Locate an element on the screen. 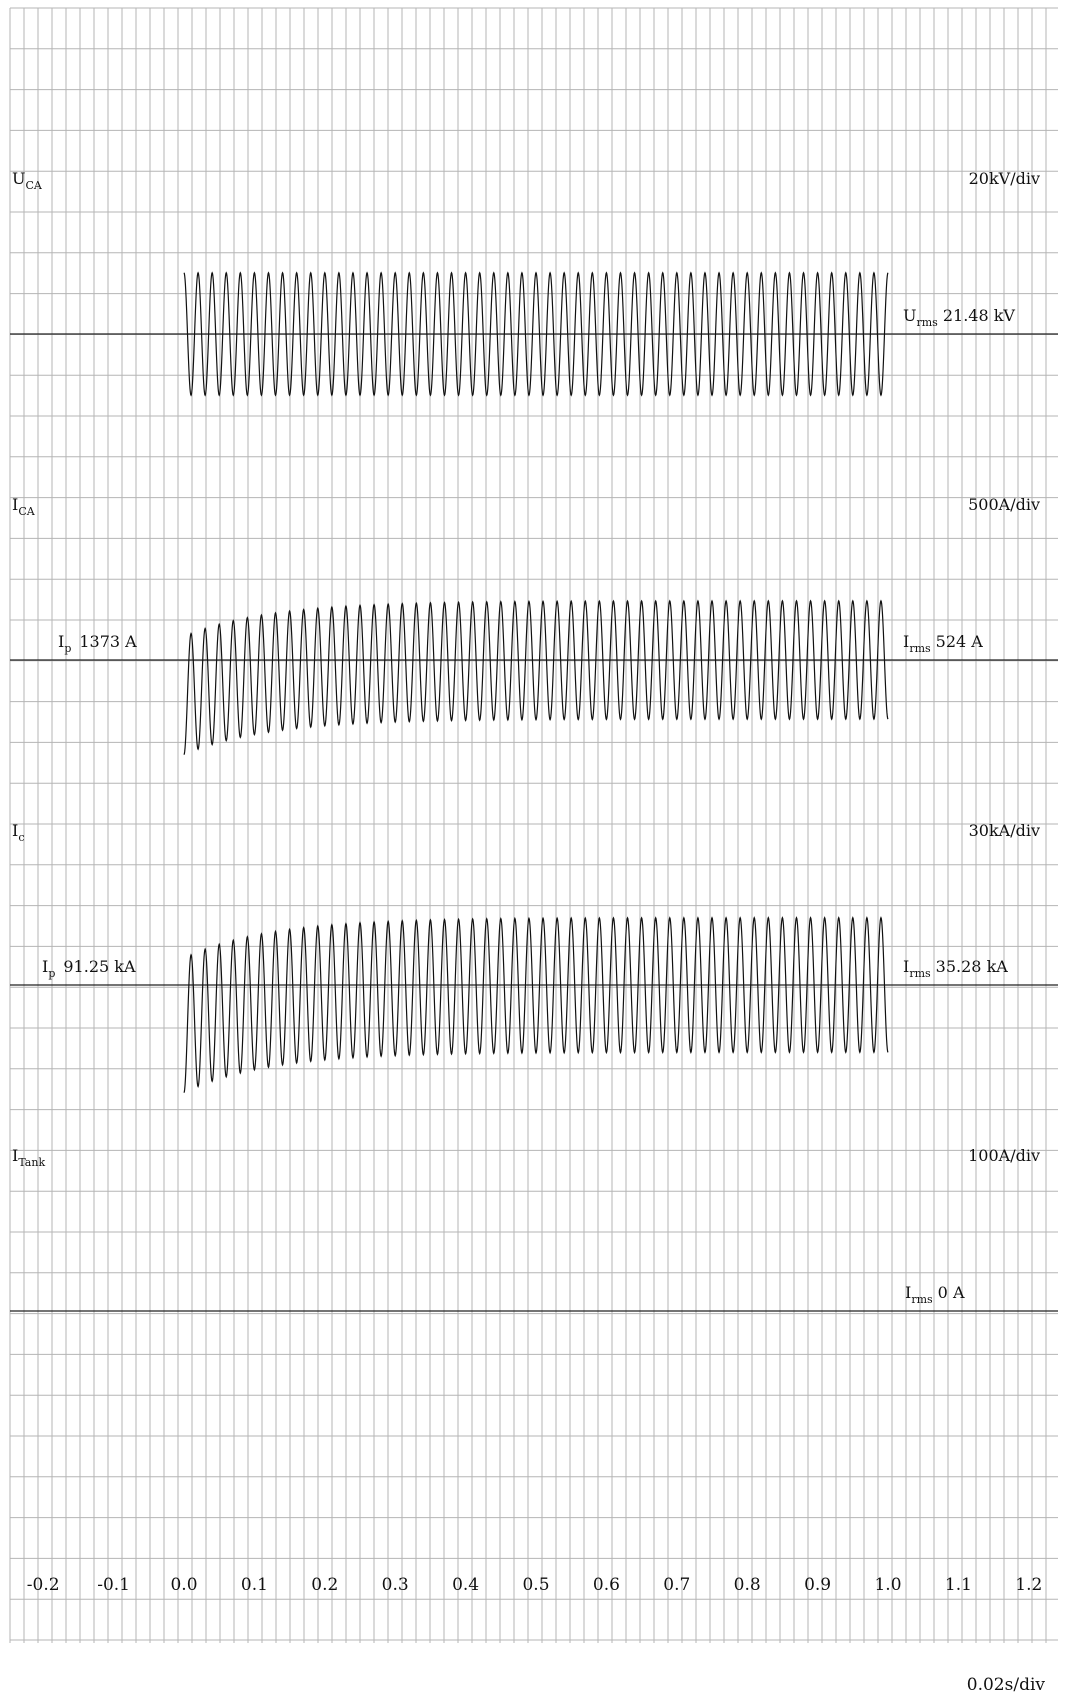  waveform-i-c is located at coordinates (536, 1004).